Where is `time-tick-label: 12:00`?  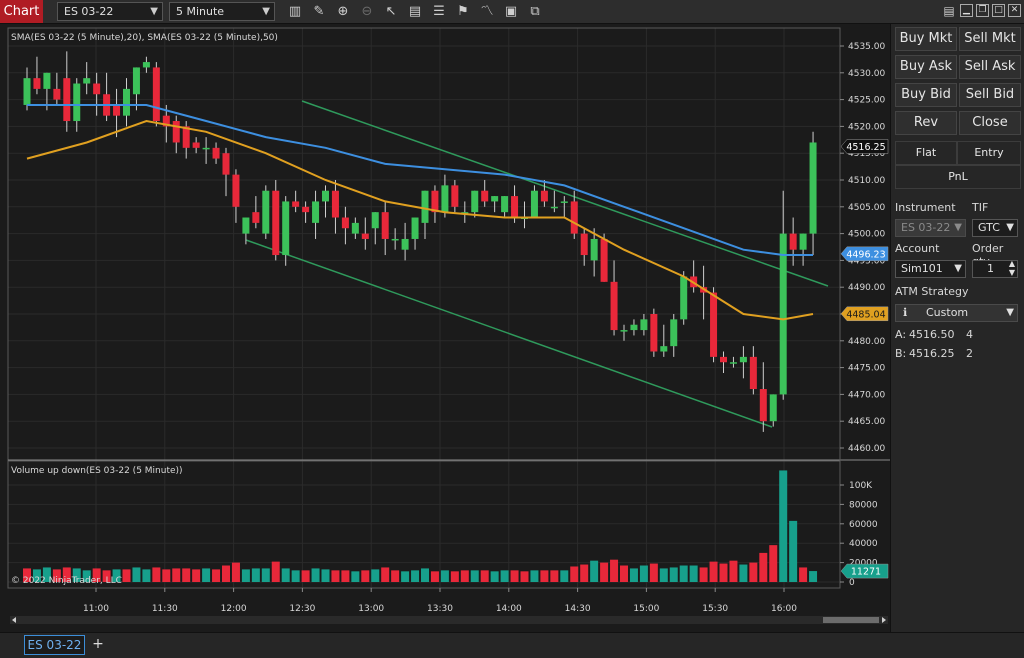
time-tick-label: 12:00 is located at coordinates (234, 609).